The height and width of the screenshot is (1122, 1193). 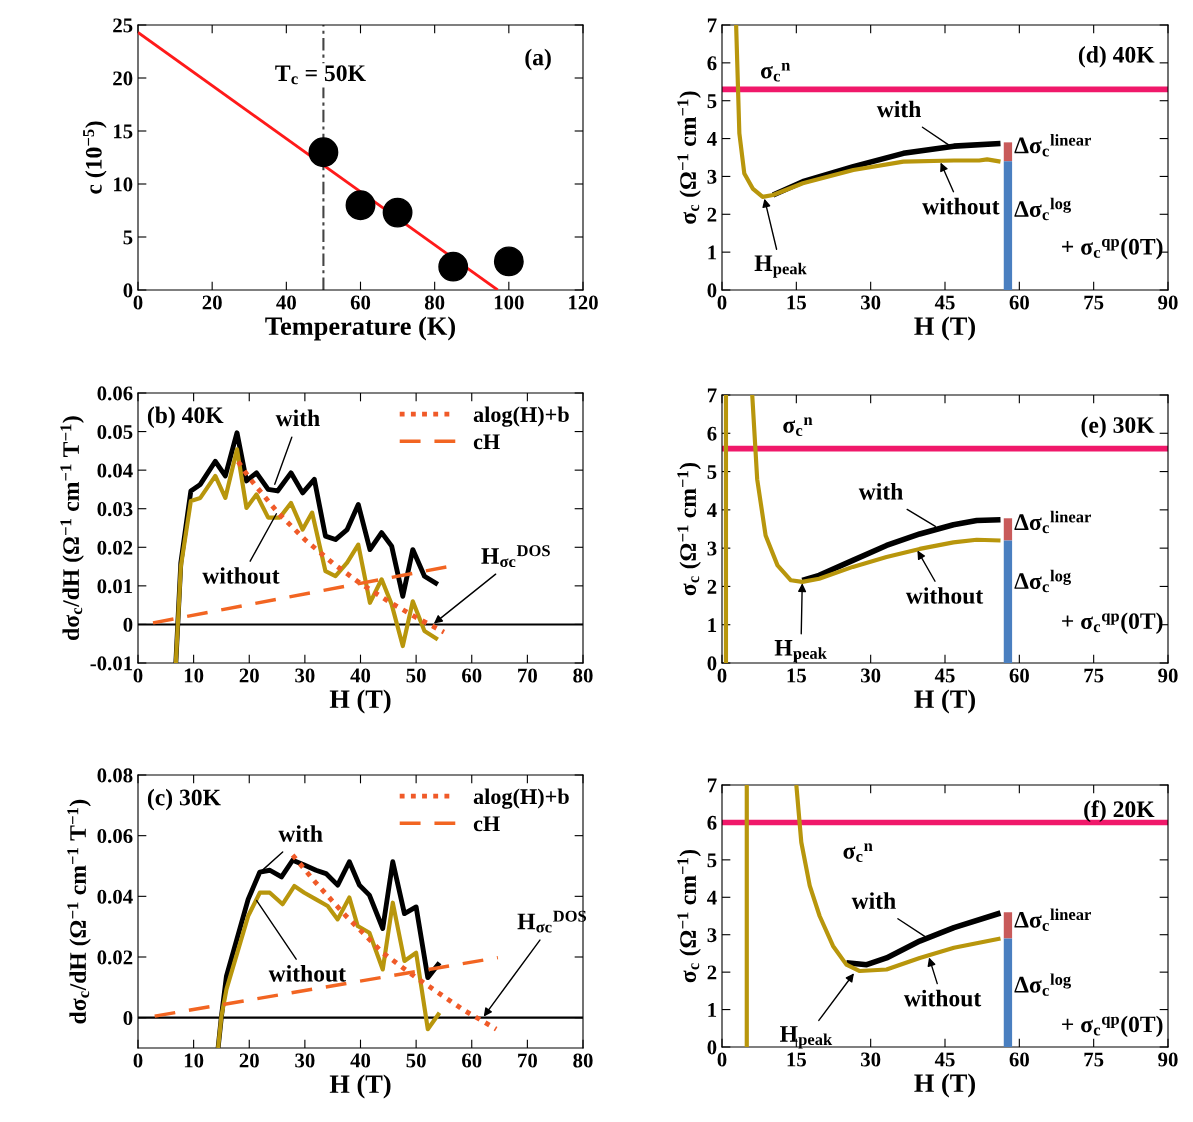 I want to click on legend-label: cH, so click(x=486, y=442).